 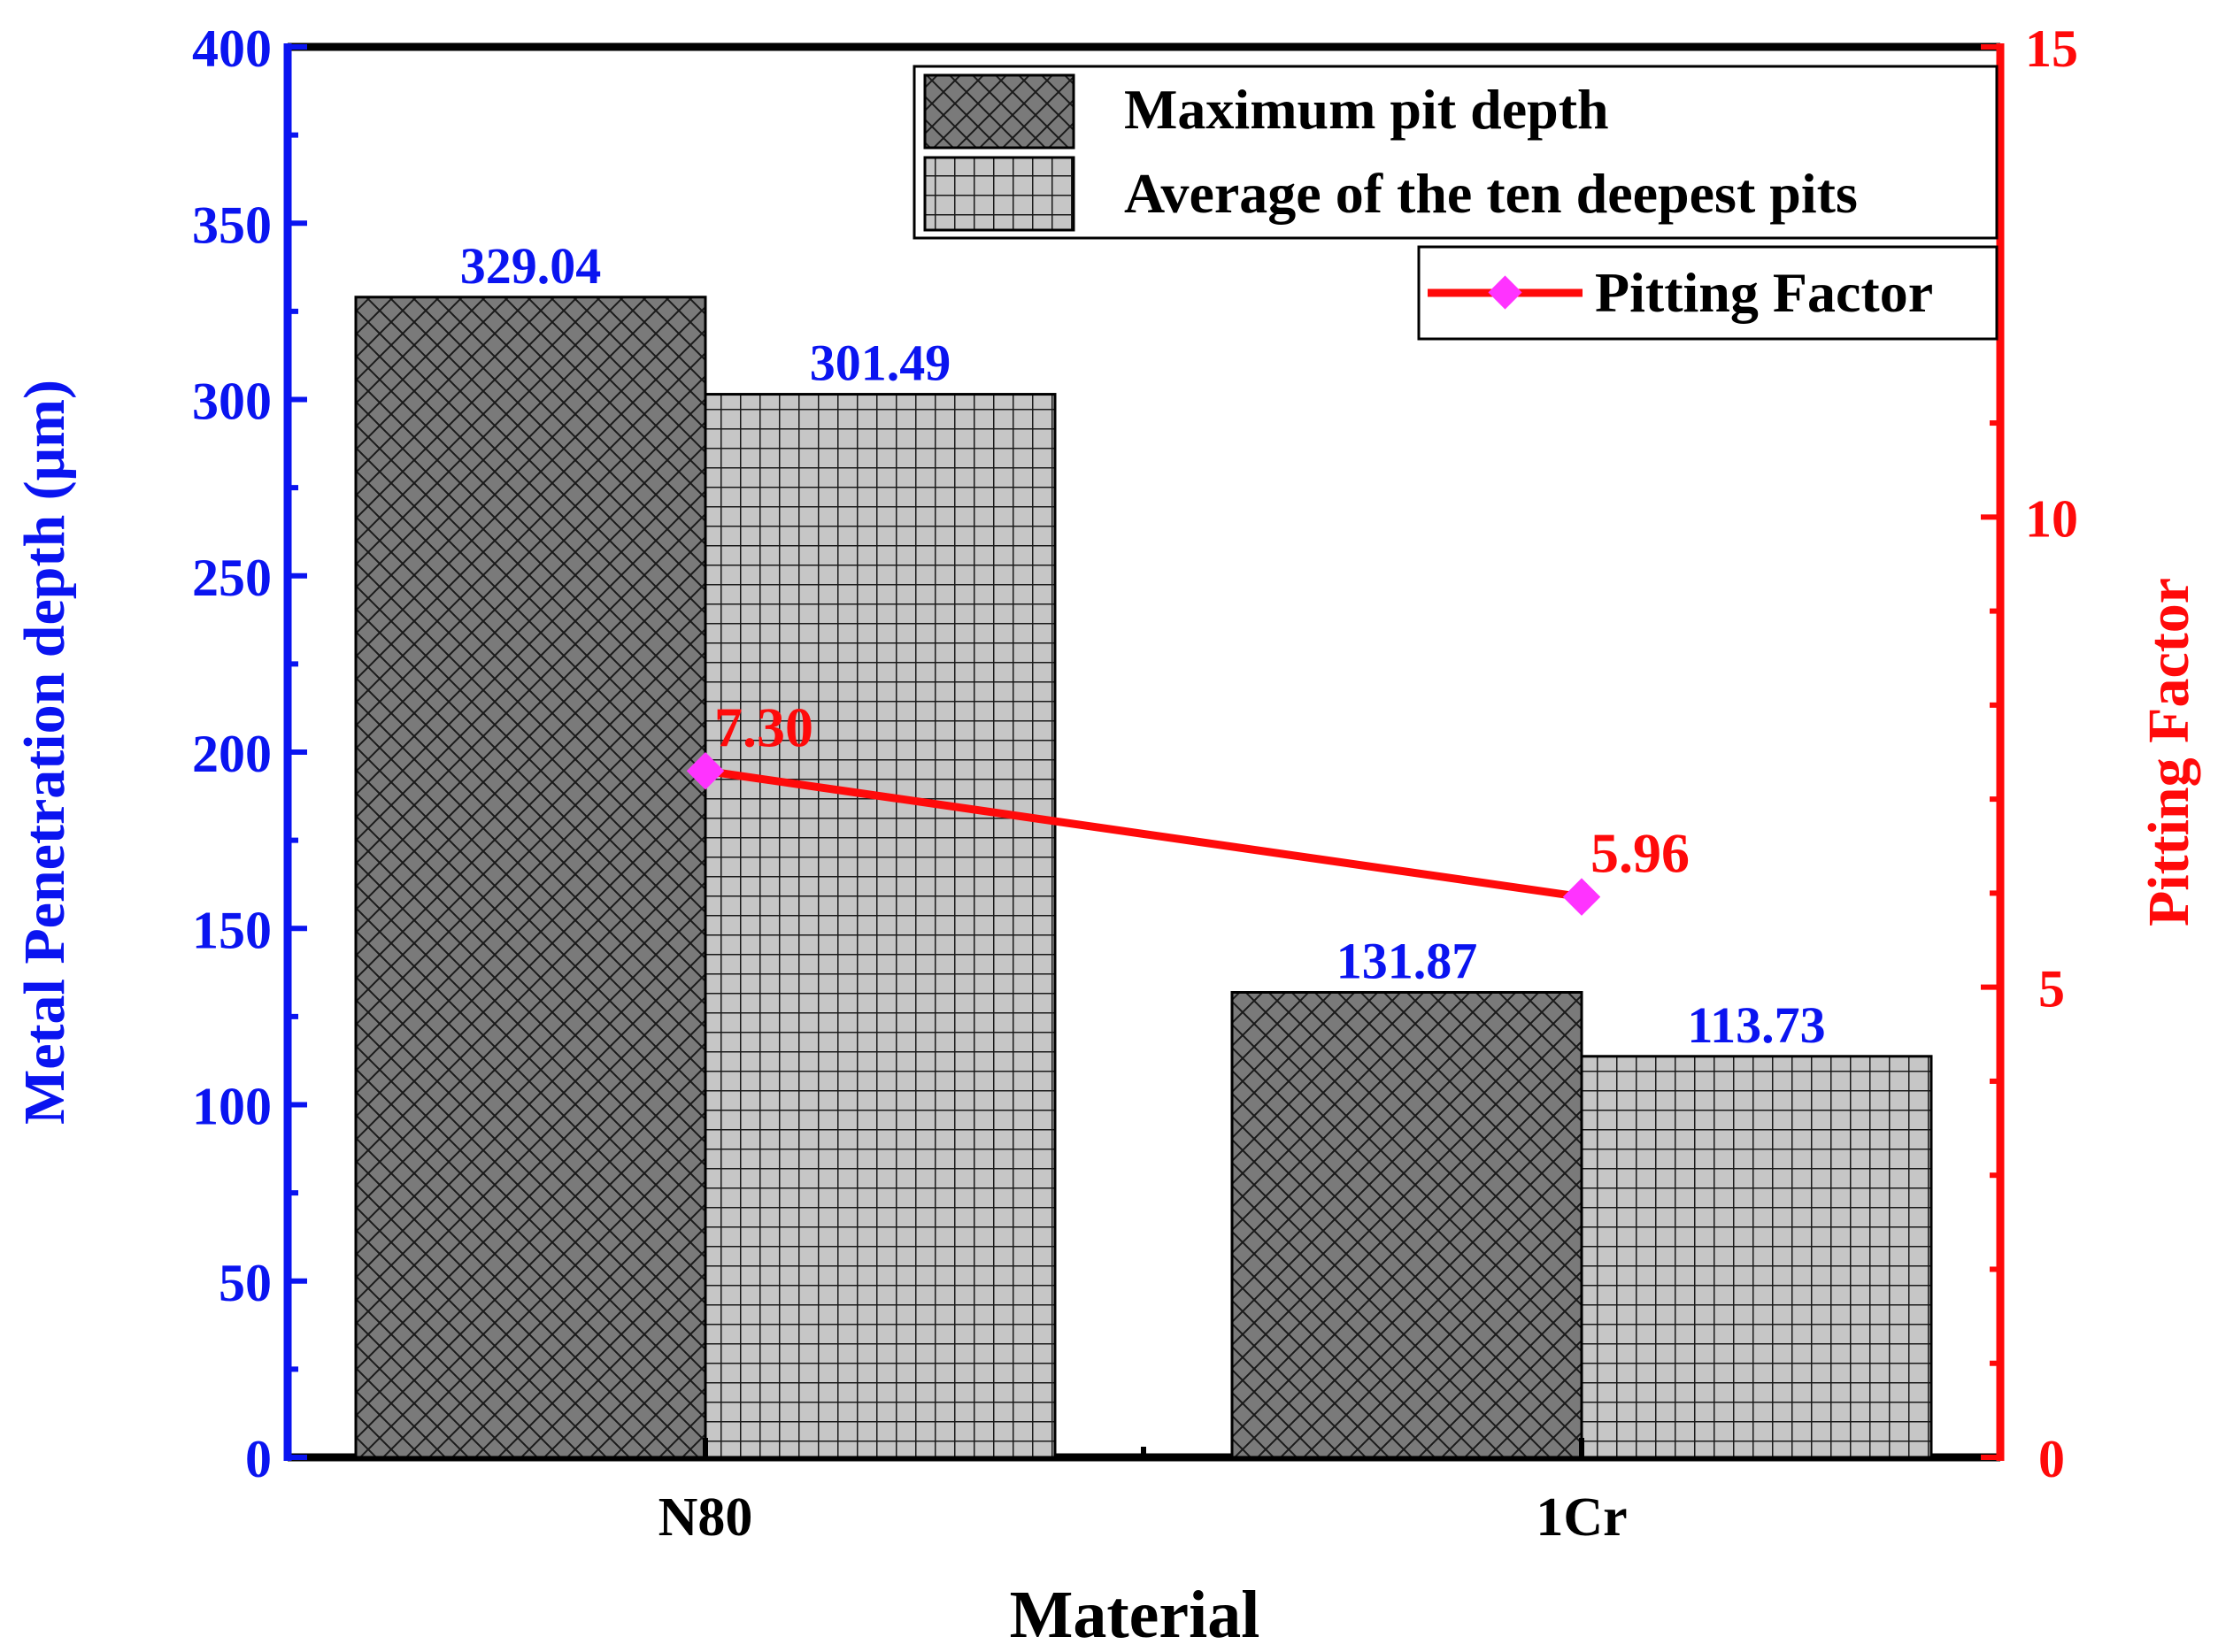 What do you see at coordinates (2051, 48) in the screenshot?
I see `y2-tick-label: 15` at bounding box center [2051, 48].